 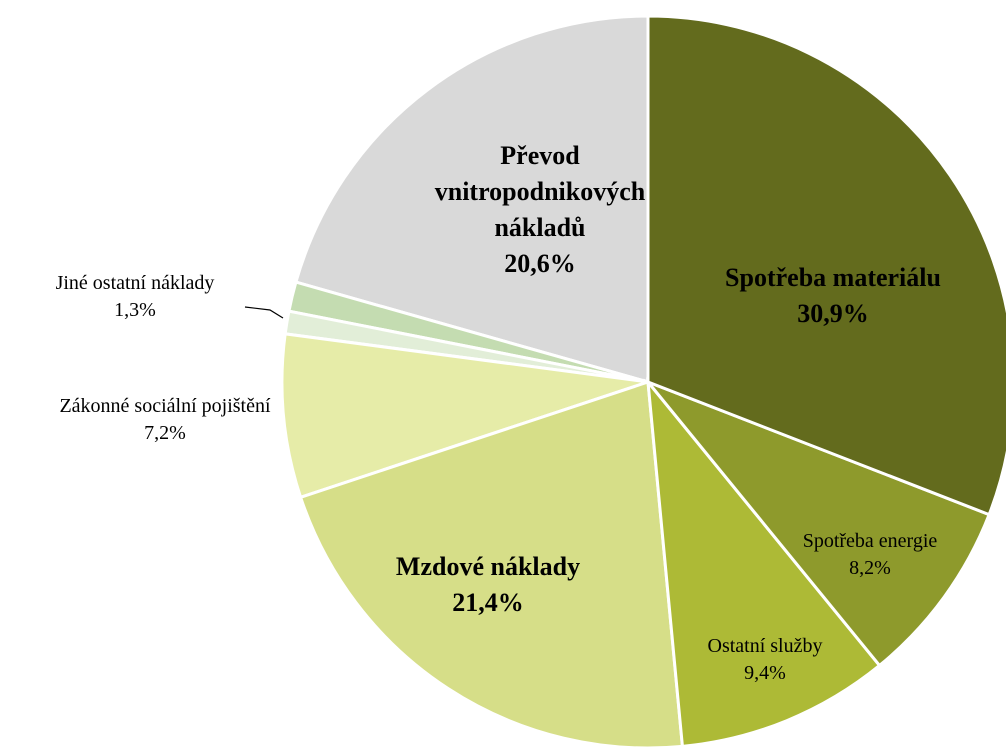 What do you see at coordinates (488, 602) in the screenshot?
I see `value-label: 21,4%` at bounding box center [488, 602].